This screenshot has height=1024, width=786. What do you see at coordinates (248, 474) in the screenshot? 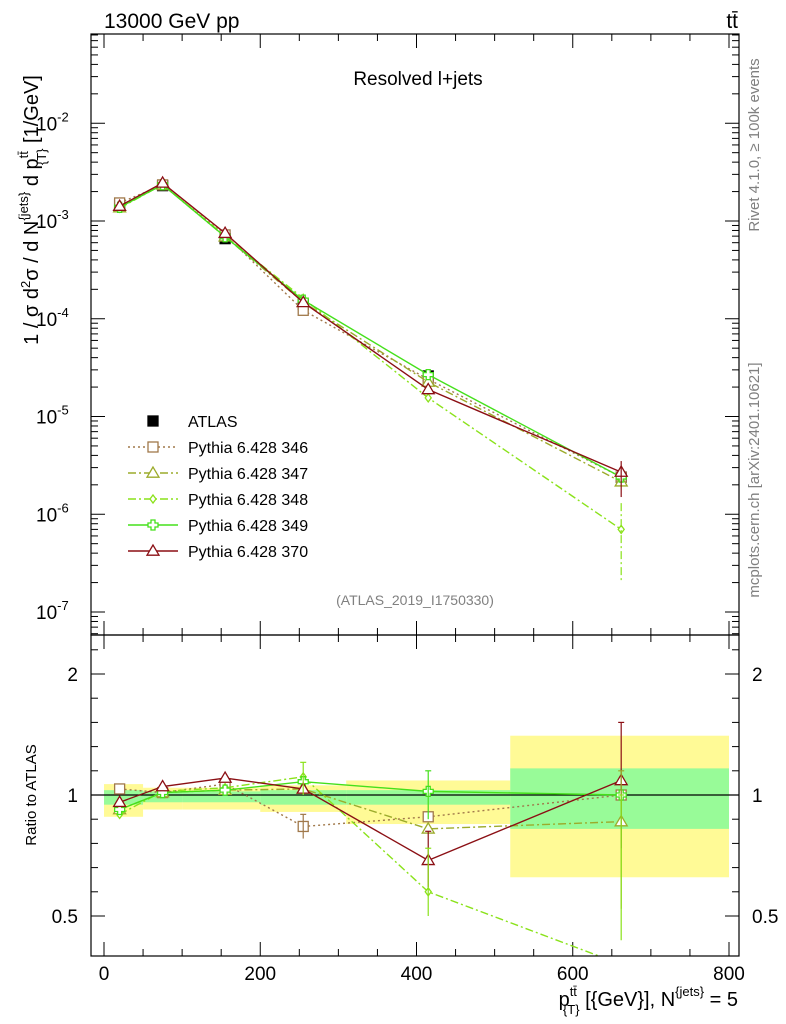
I see `legend-label-347: Pythia 6.428 347` at bounding box center [248, 474].